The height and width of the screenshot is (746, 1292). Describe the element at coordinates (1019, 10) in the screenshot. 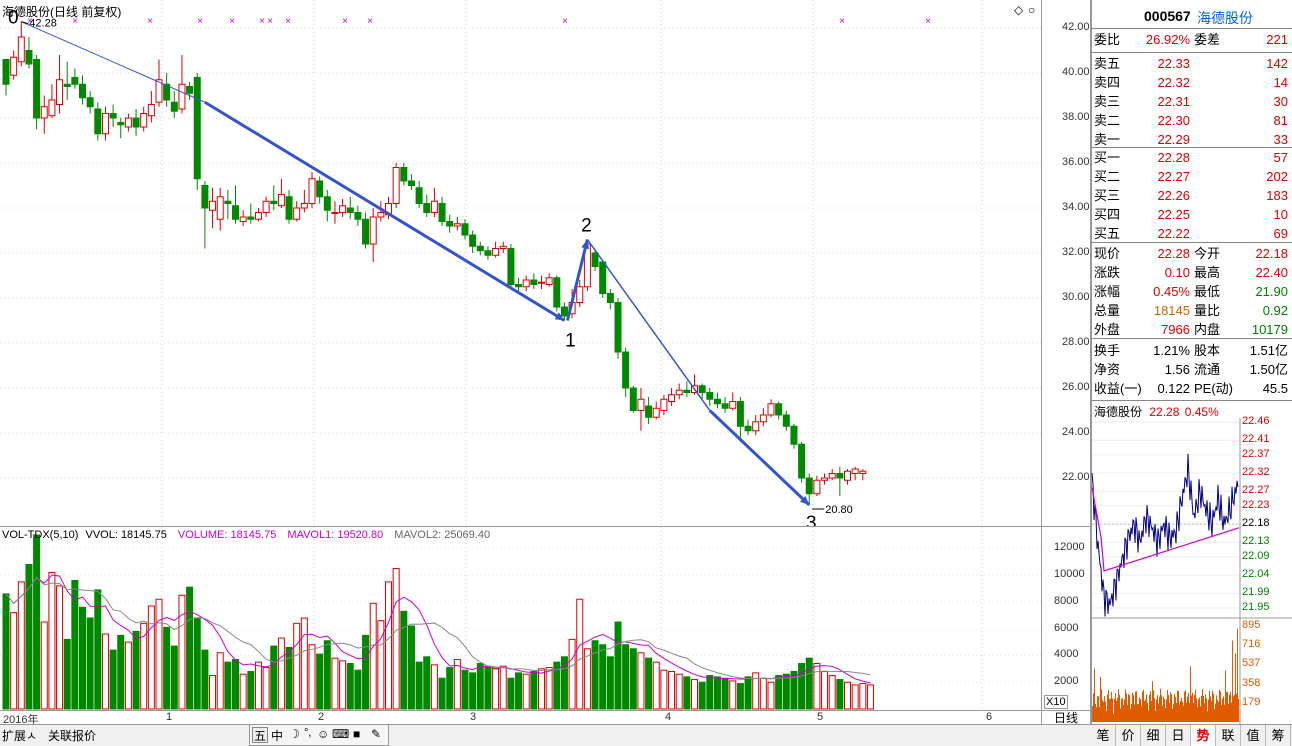

I see `chart-options-icon: ◇` at that location.